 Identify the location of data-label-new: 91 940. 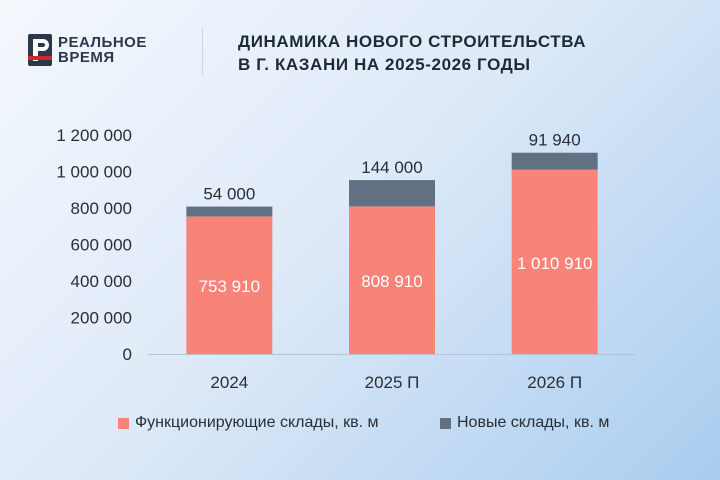
(555, 140).